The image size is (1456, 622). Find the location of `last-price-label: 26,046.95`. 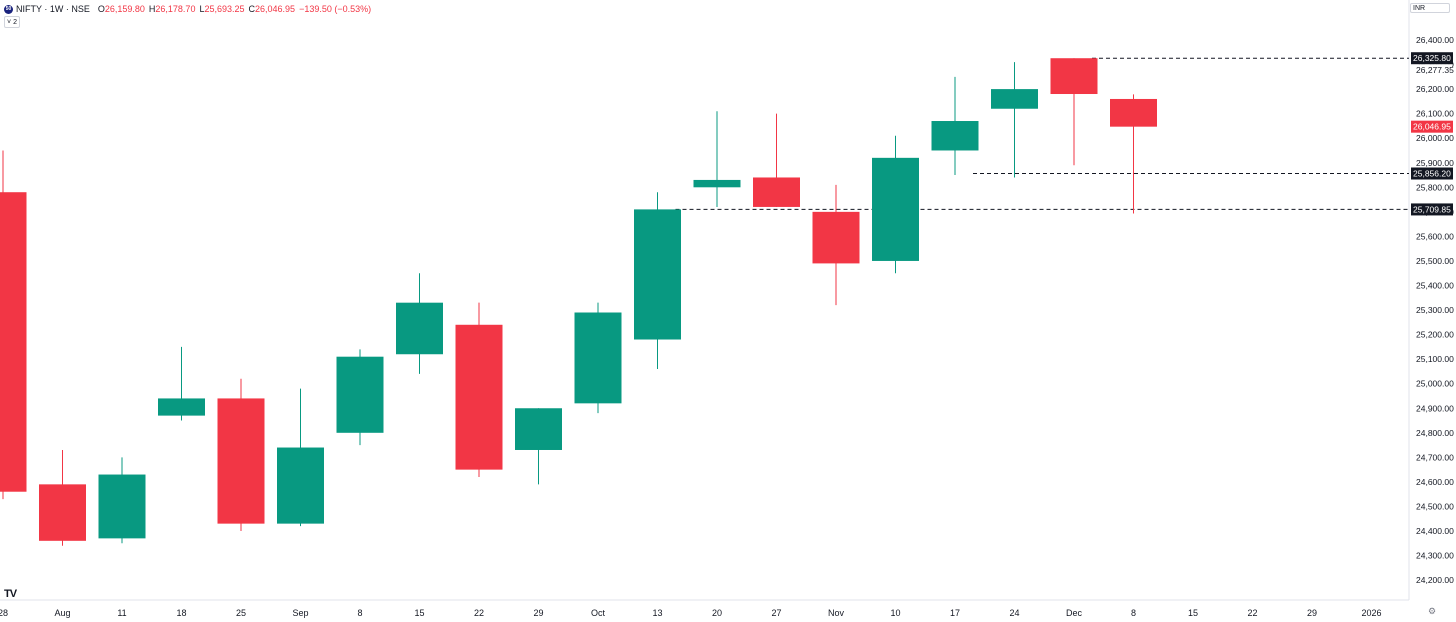

last-price-label: 26,046.95 is located at coordinates (1432, 127).